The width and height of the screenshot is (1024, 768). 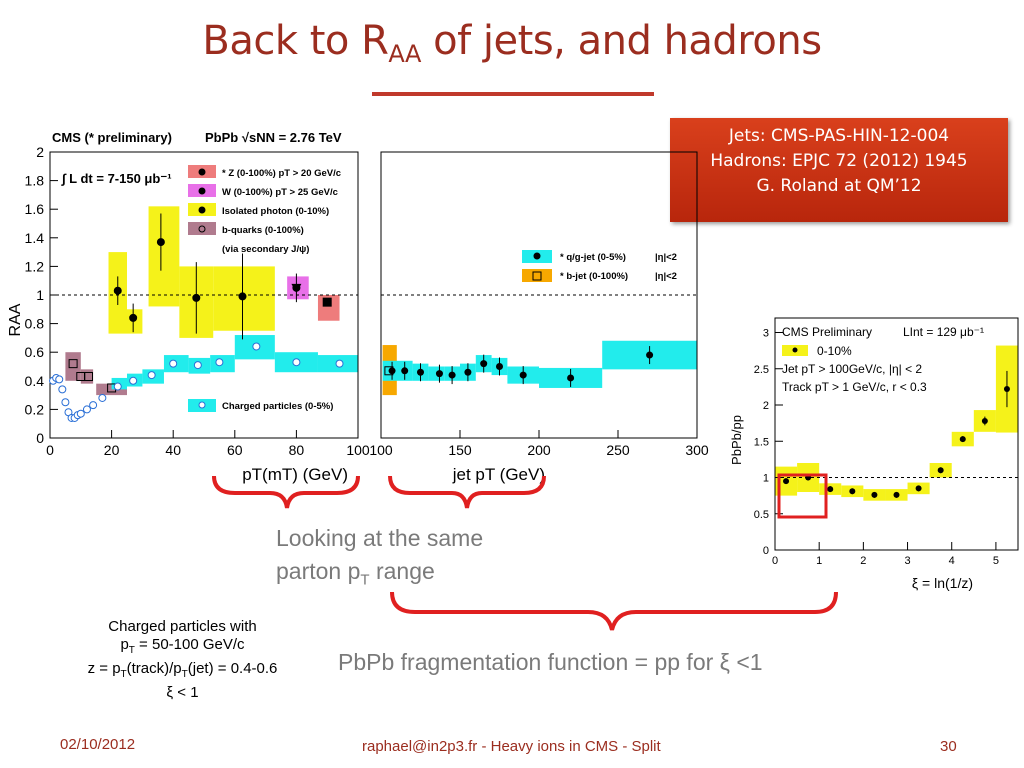 I want to click on legend-label: b-quarks (0-100%), so click(x=263, y=230).